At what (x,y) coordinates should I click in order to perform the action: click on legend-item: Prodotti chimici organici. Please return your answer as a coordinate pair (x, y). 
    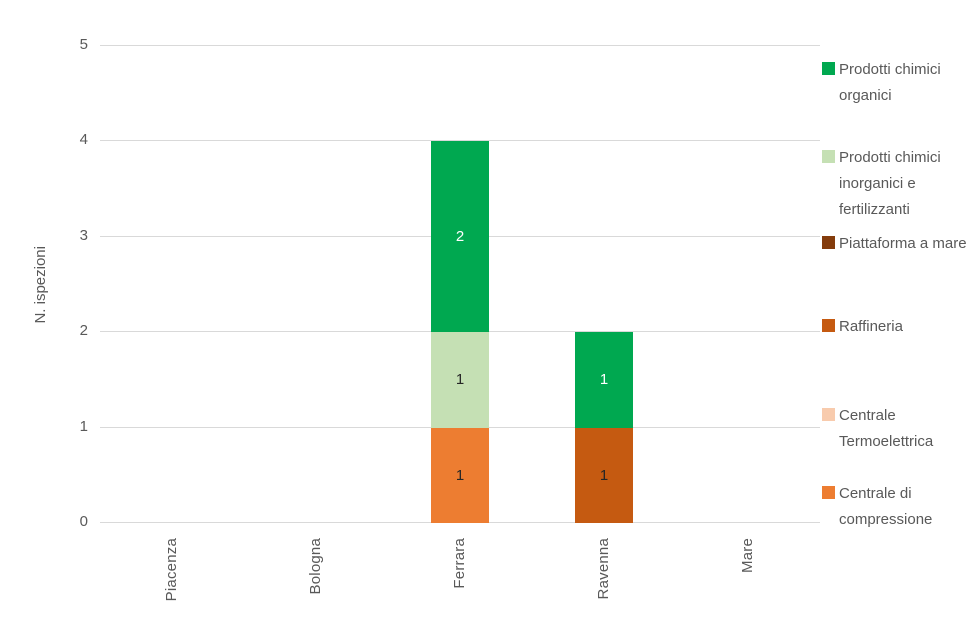
    Looking at the image, I should click on (898, 83).